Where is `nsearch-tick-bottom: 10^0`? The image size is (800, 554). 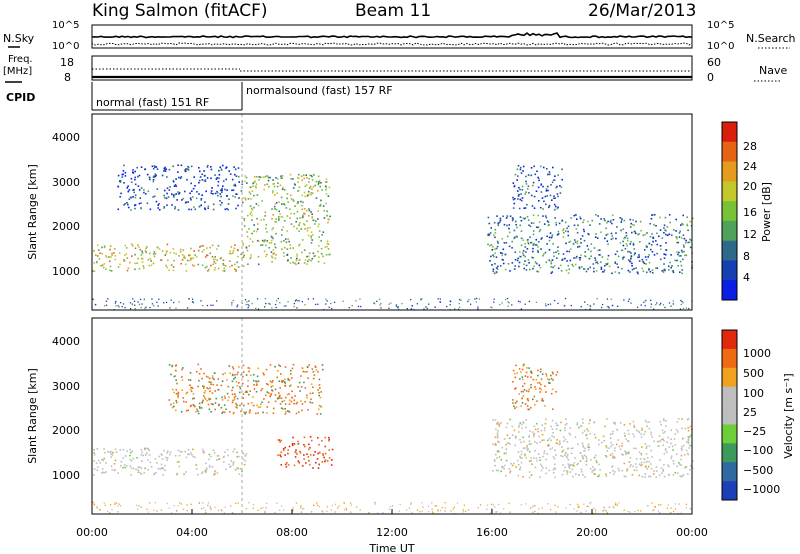
nsearch-tick-bottom: 10^0 is located at coordinates (720, 46).